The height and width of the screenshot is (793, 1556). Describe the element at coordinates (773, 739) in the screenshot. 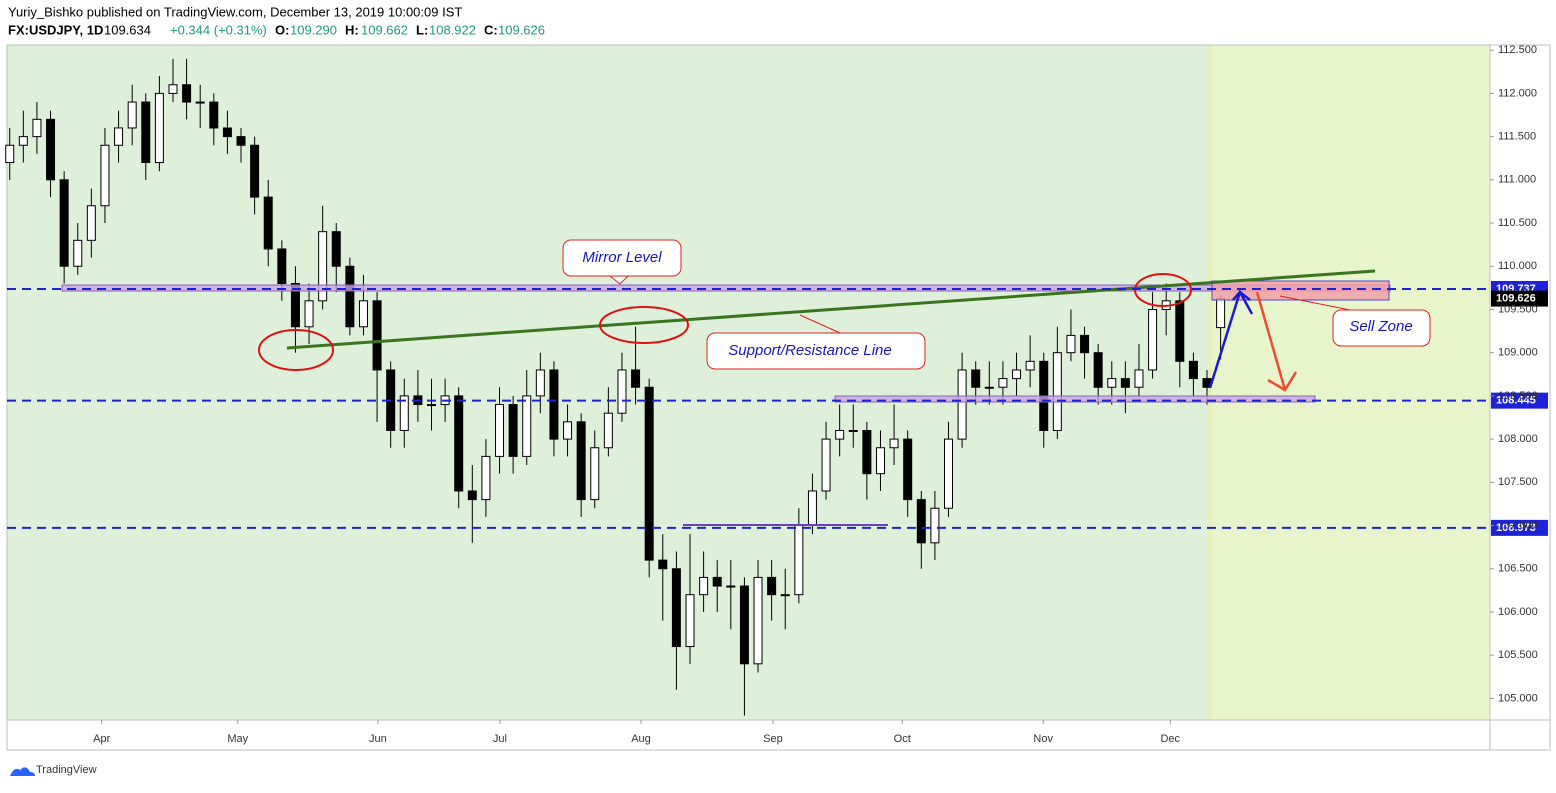

I see `x-tick-label: Sep` at that location.